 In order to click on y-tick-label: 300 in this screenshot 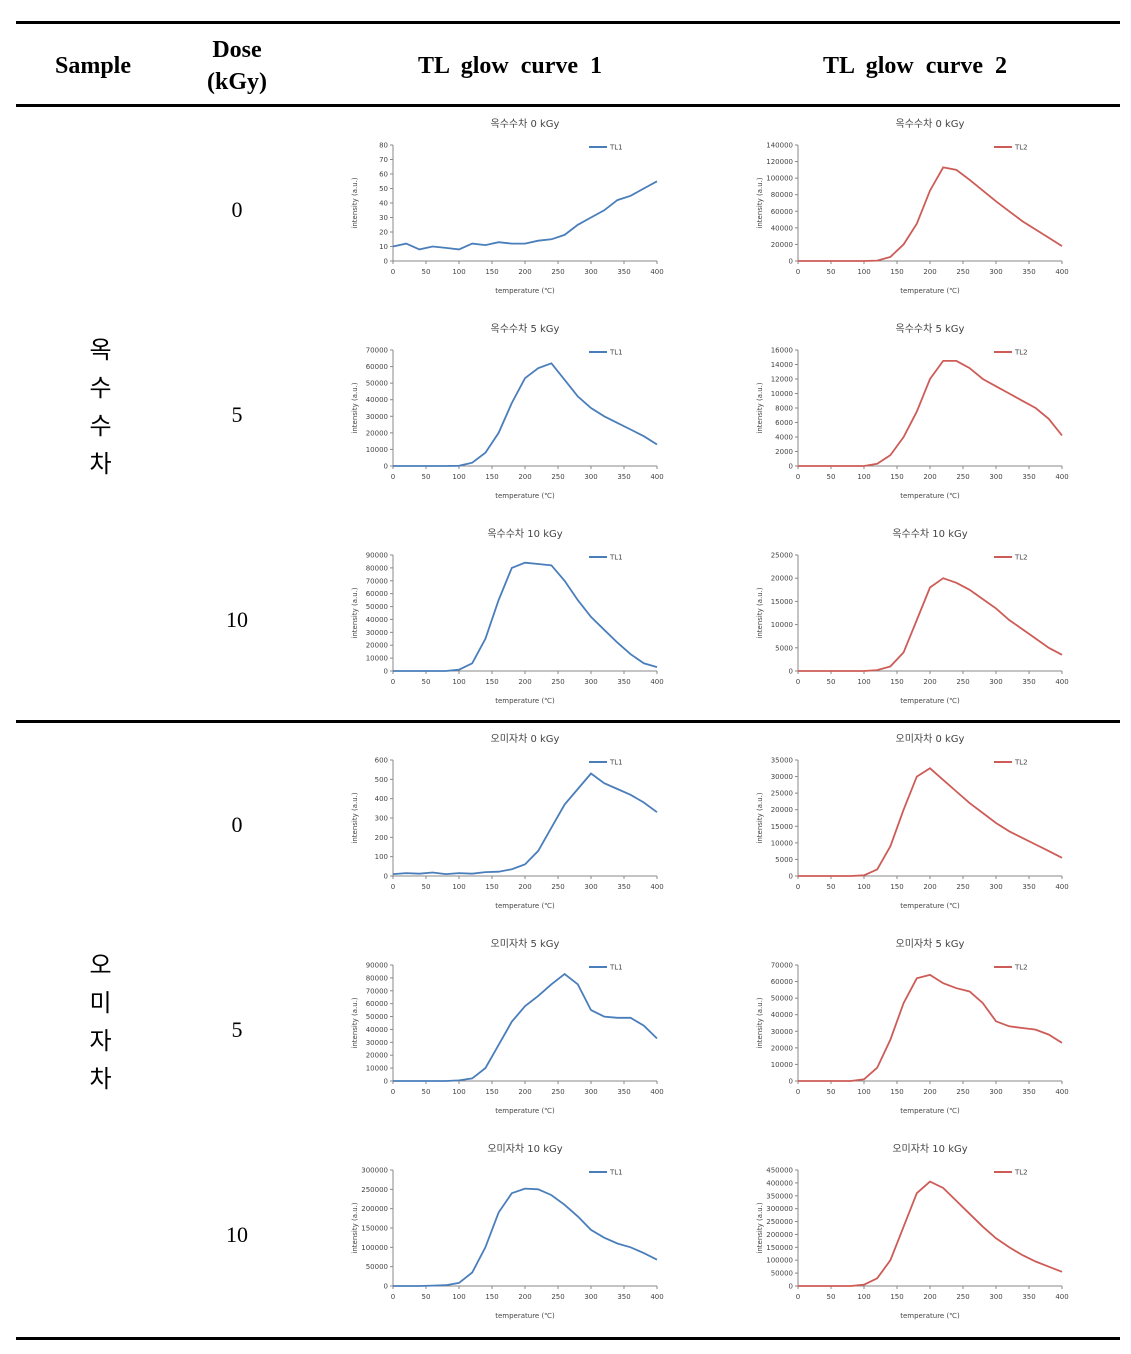, I will do `click(381, 819)`.